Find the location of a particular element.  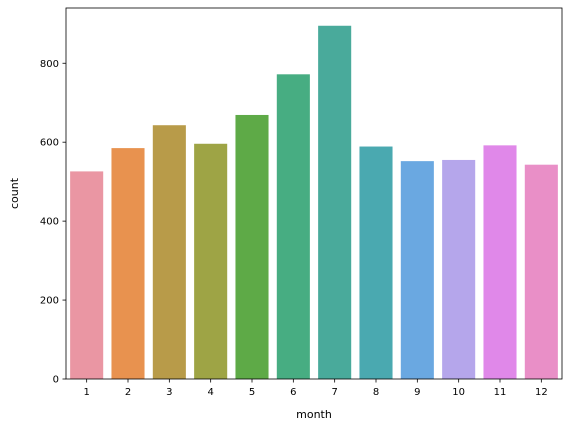

y-axis-ticks: 0 200 400 600 800 is located at coordinates (53, 222).